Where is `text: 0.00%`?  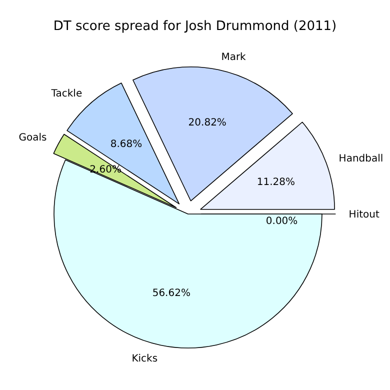
text: 0.00% is located at coordinates (282, 221).